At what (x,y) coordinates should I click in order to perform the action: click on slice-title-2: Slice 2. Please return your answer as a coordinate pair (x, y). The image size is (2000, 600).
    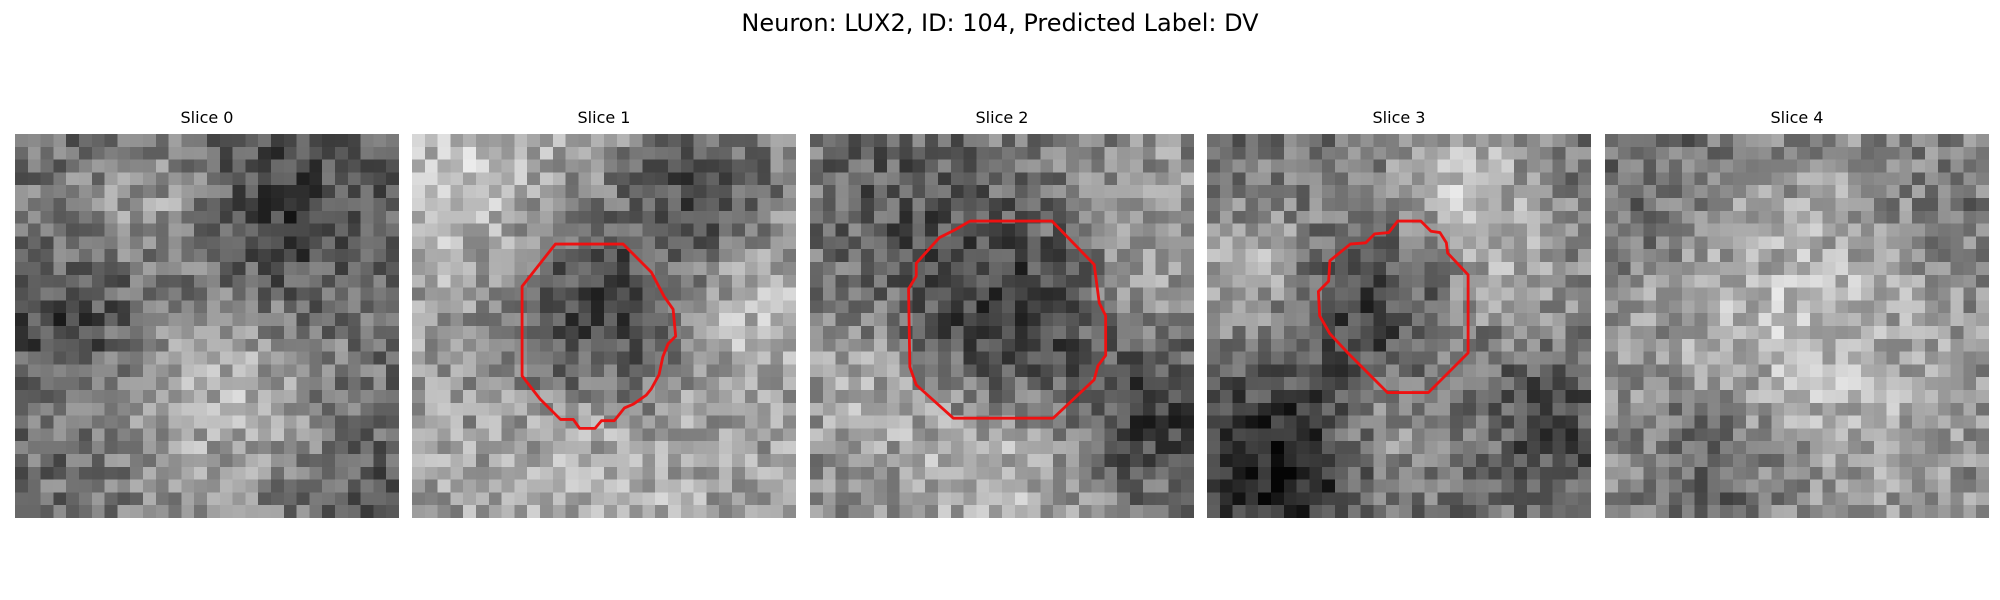
    Looking at the image, I should click on (1002, 117).